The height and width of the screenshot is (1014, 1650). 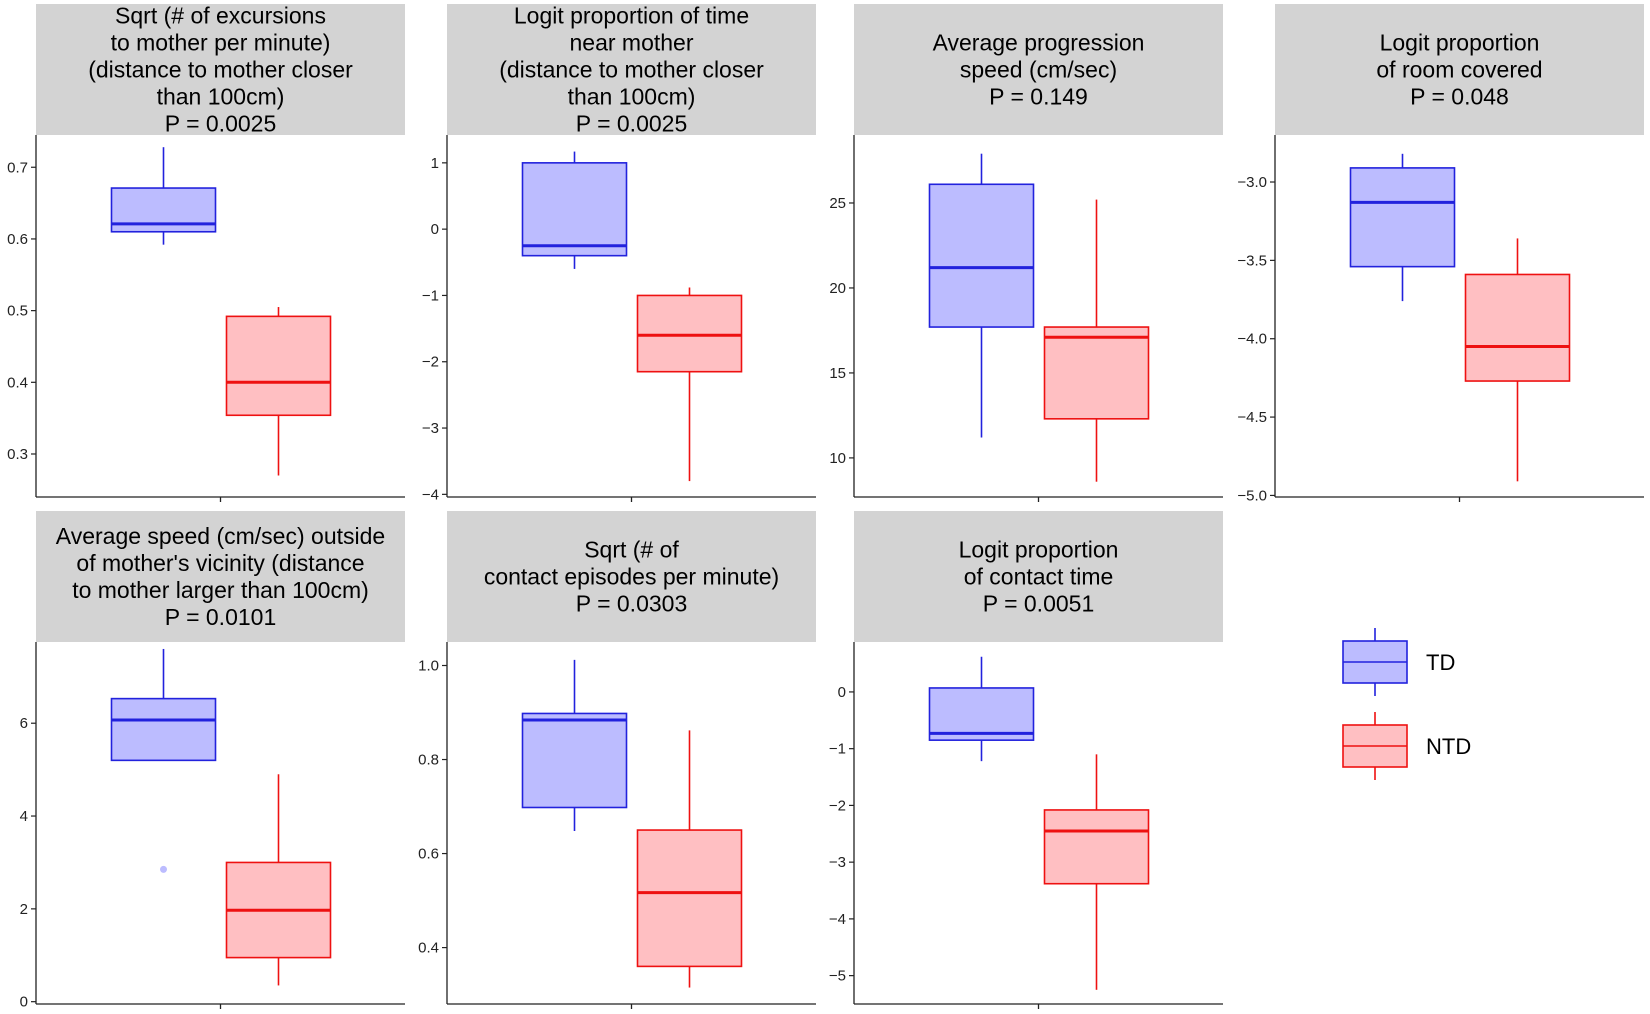 What do you see at coordinates (24, 723) in the screenshot?
I see `y-tick-label: 6` at bounding box center [24, 723].